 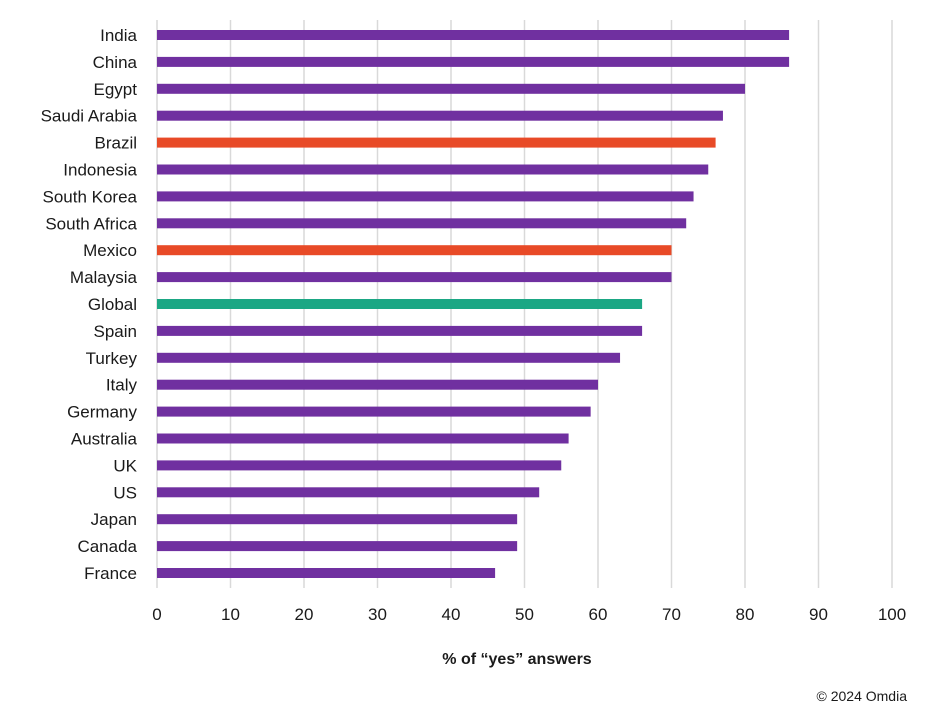 I want to click on bar-spain, so click(x=400, y=330).